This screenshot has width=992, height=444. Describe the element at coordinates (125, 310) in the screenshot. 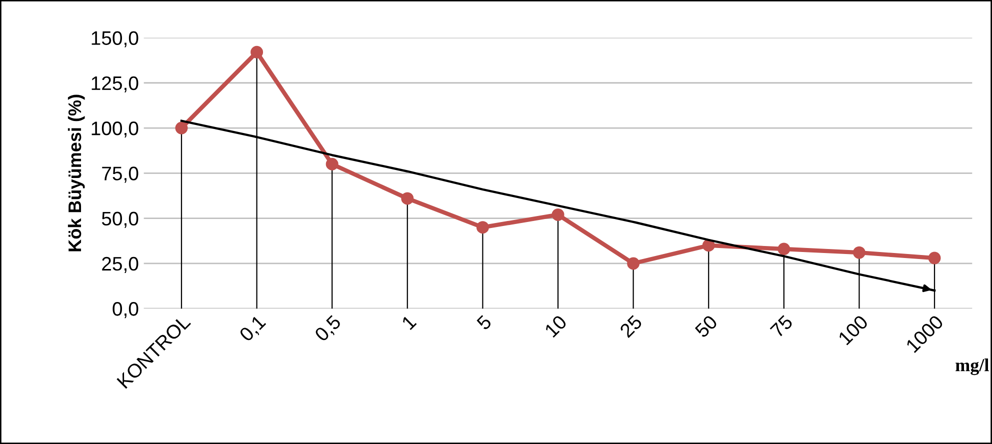

I see `y-tick-label: 0,0` at that location.